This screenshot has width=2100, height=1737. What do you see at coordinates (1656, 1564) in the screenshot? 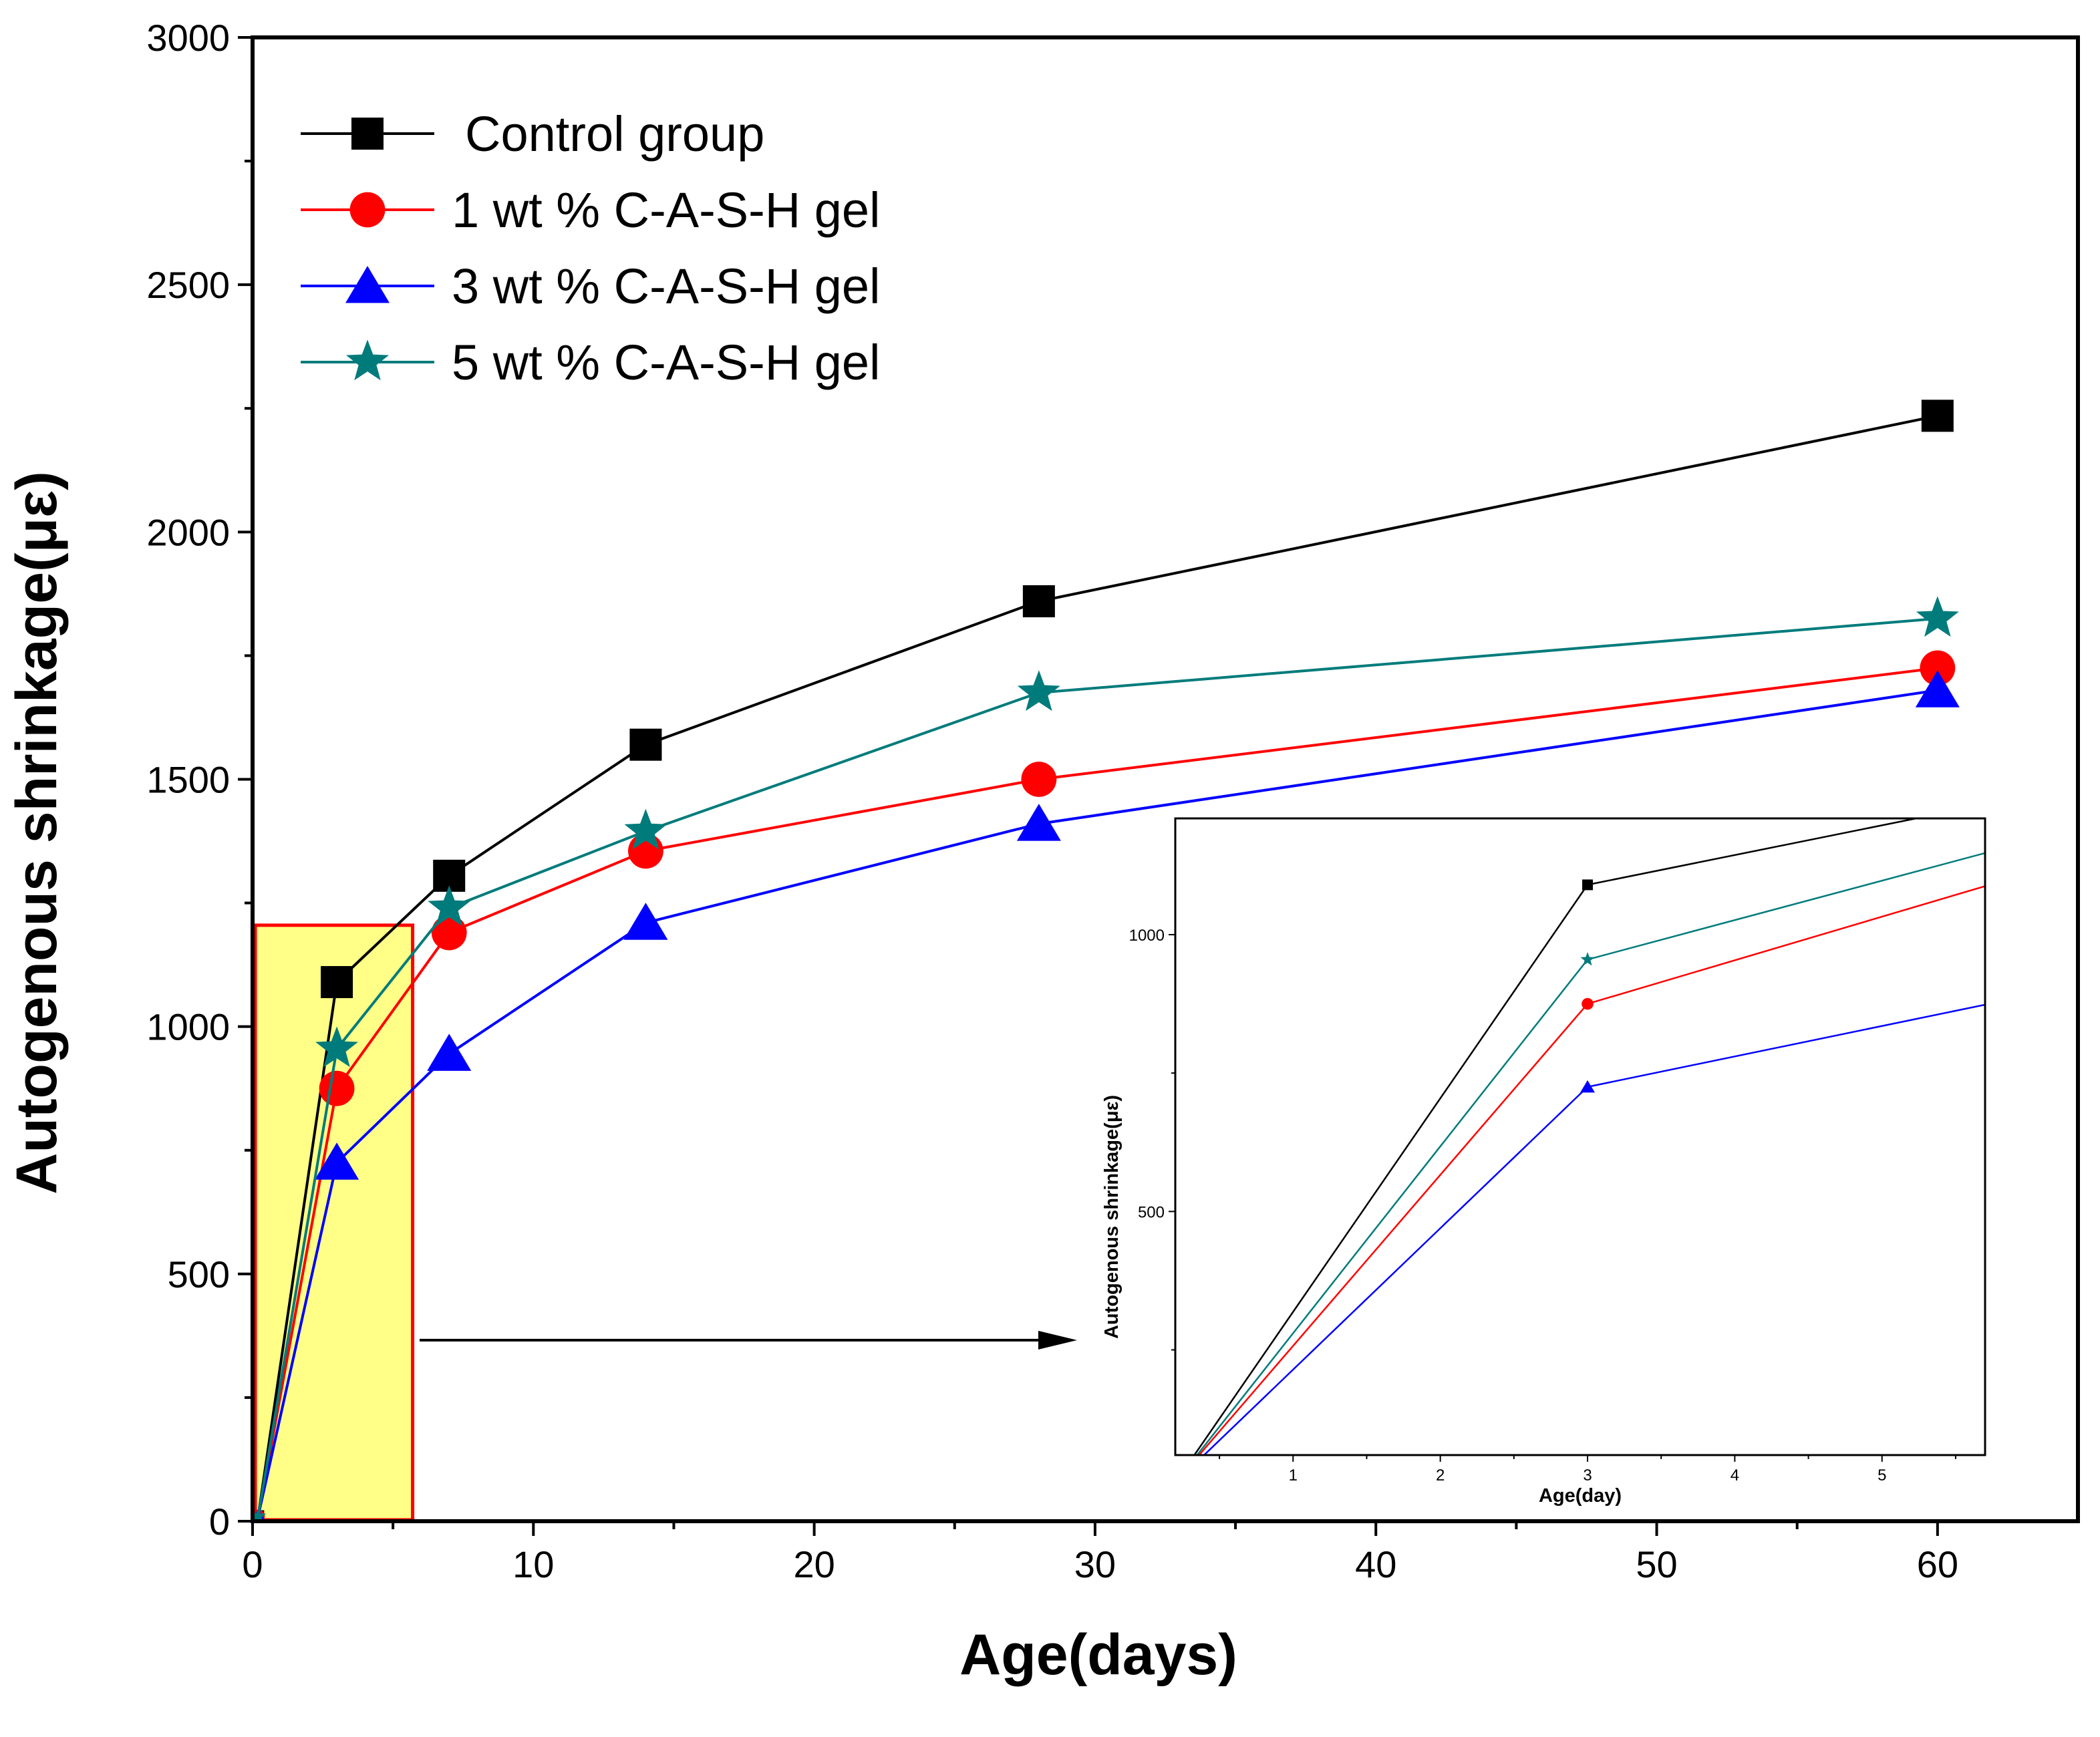
I see `x-tick-label: 50` at bounding box center [1656, 1564].